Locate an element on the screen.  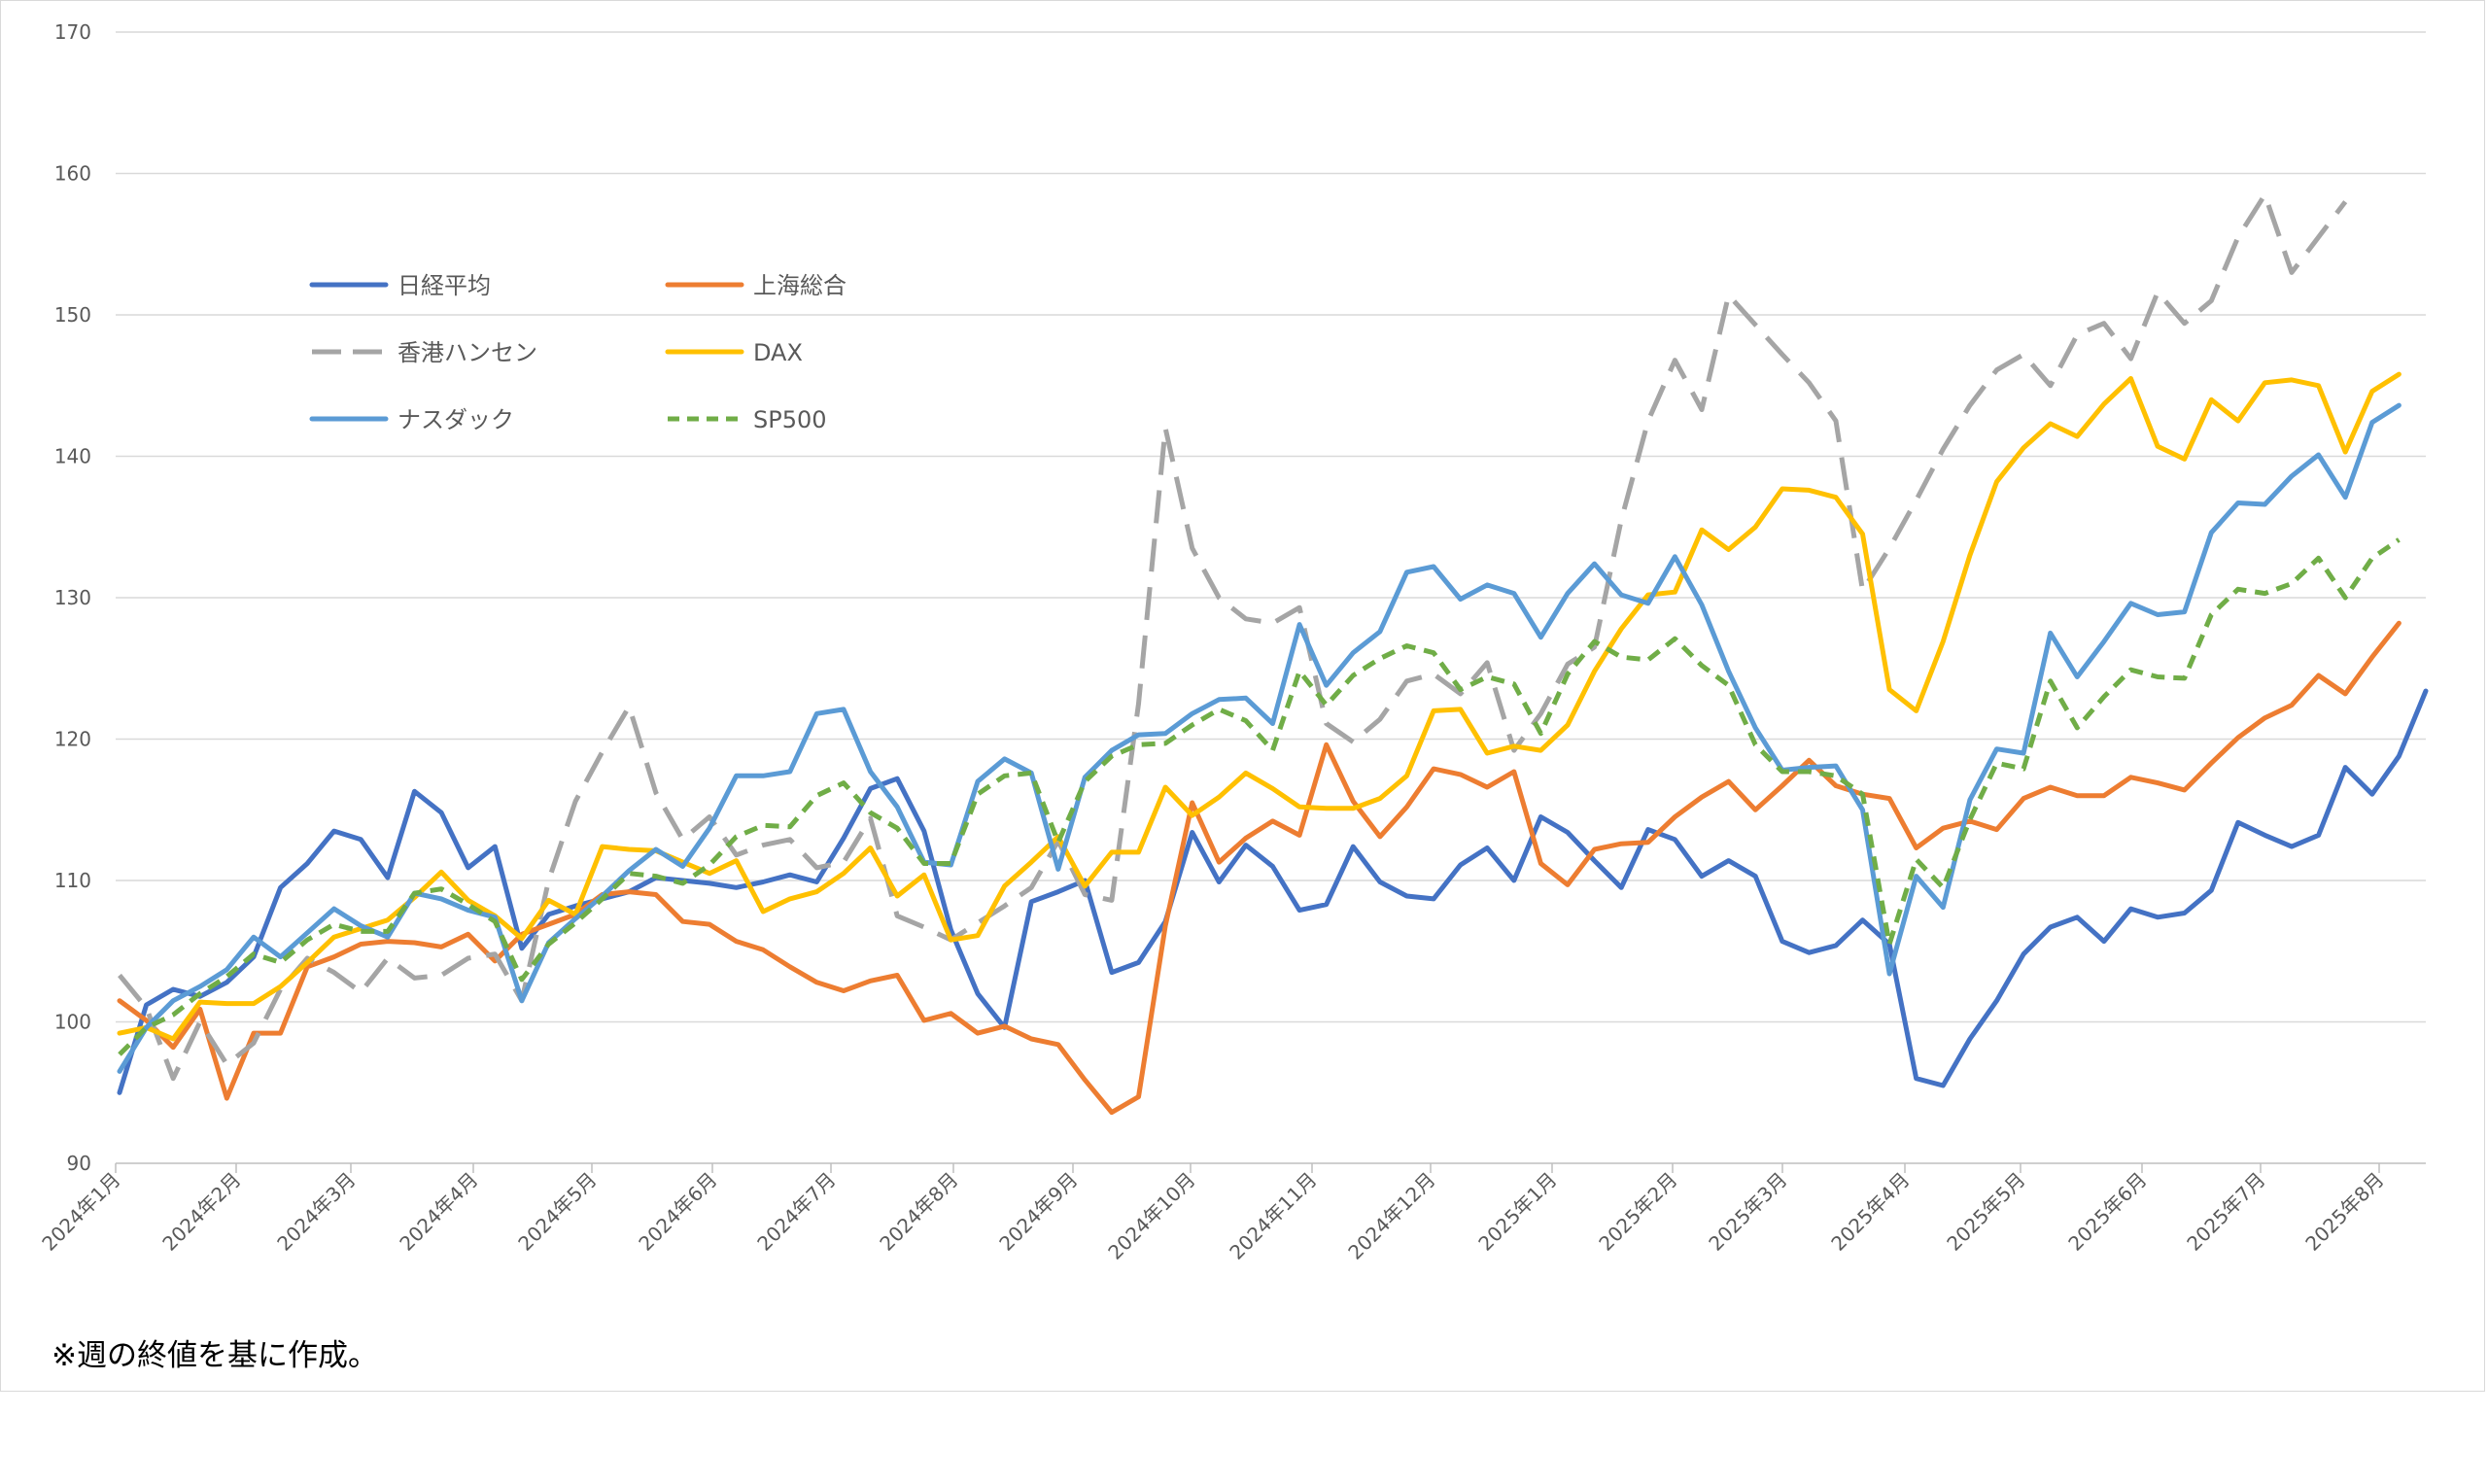
legend-label: 日経平均 is located at coordinates (444, 285).